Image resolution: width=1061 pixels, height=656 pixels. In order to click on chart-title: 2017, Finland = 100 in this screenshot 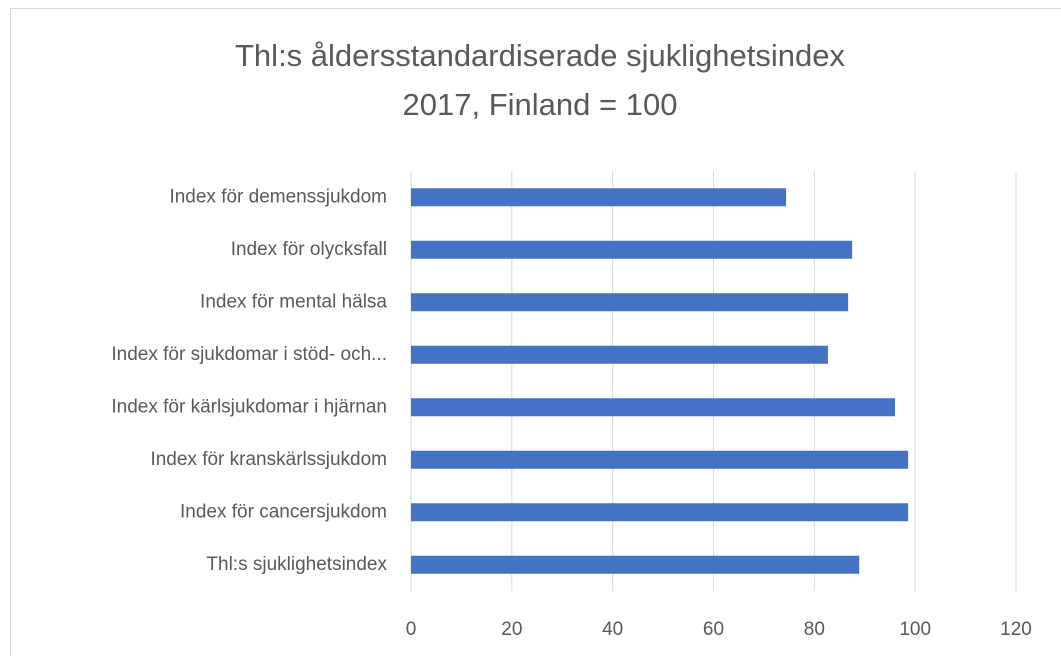, I will do `click(540, 104)`.